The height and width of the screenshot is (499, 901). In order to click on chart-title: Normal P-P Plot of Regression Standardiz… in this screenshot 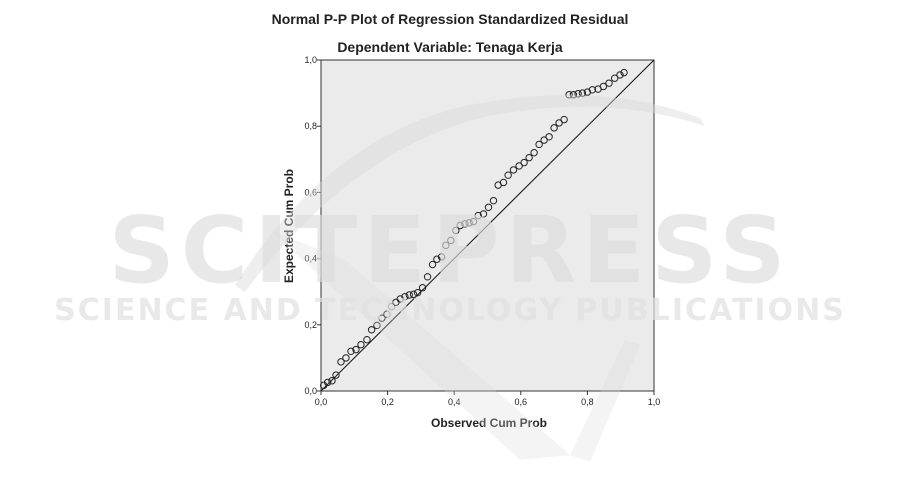, I will do `click(450, 19)`.